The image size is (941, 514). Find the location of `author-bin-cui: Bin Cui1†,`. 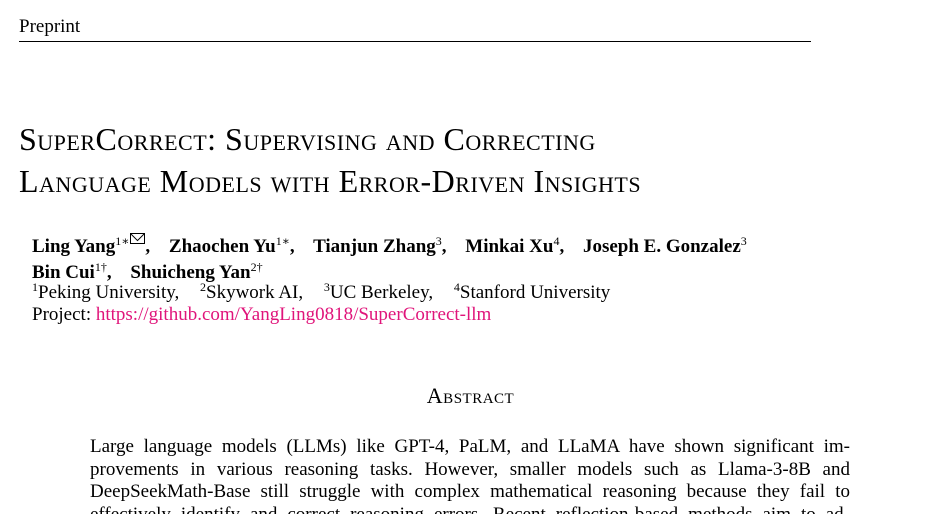

author-bin-cui: Bin Cui1†, is located at coordinates (72, 271).